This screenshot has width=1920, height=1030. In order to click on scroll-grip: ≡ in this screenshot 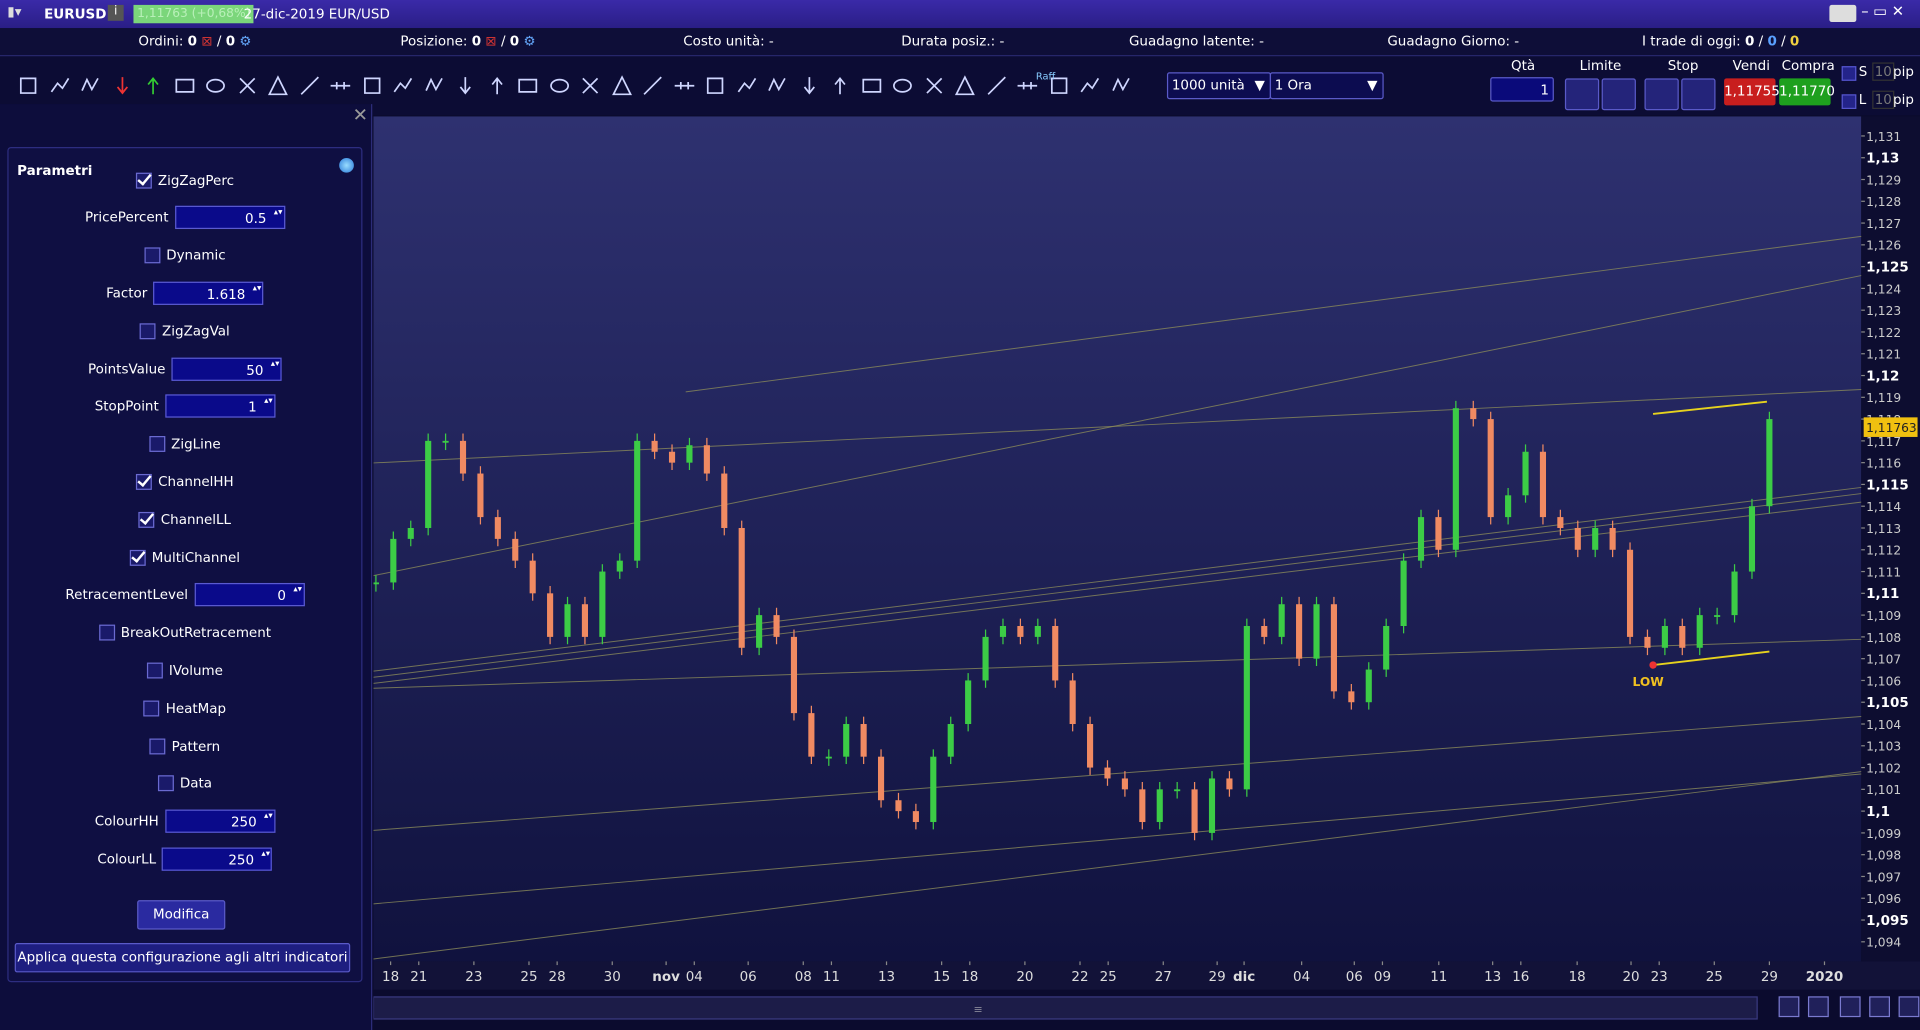, I will do `click(977, 1009)`.